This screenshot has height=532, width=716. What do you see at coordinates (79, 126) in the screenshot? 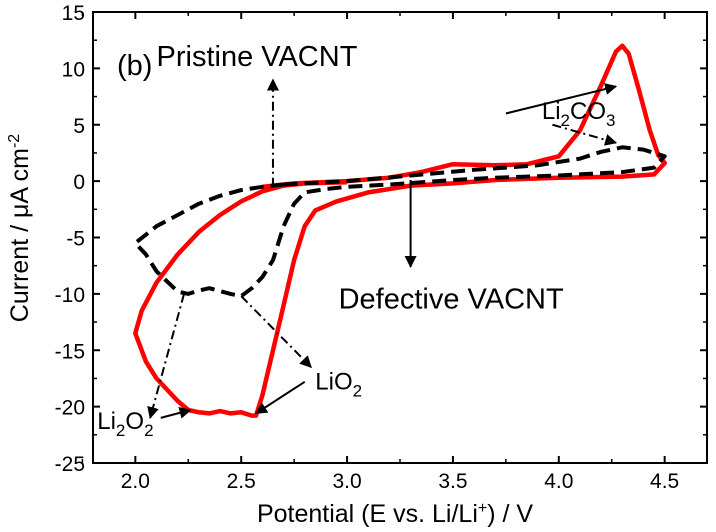
I see `y-tick-label: 5` at bounding box center [79, 126].